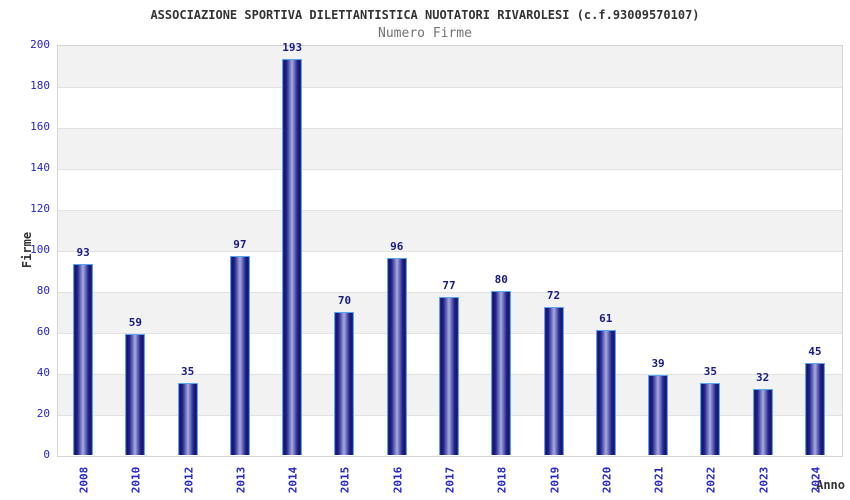  What do you see at coordinates (658, 415) in the screenshot?
I see `bar-2021` at bounding box center [658, 415].